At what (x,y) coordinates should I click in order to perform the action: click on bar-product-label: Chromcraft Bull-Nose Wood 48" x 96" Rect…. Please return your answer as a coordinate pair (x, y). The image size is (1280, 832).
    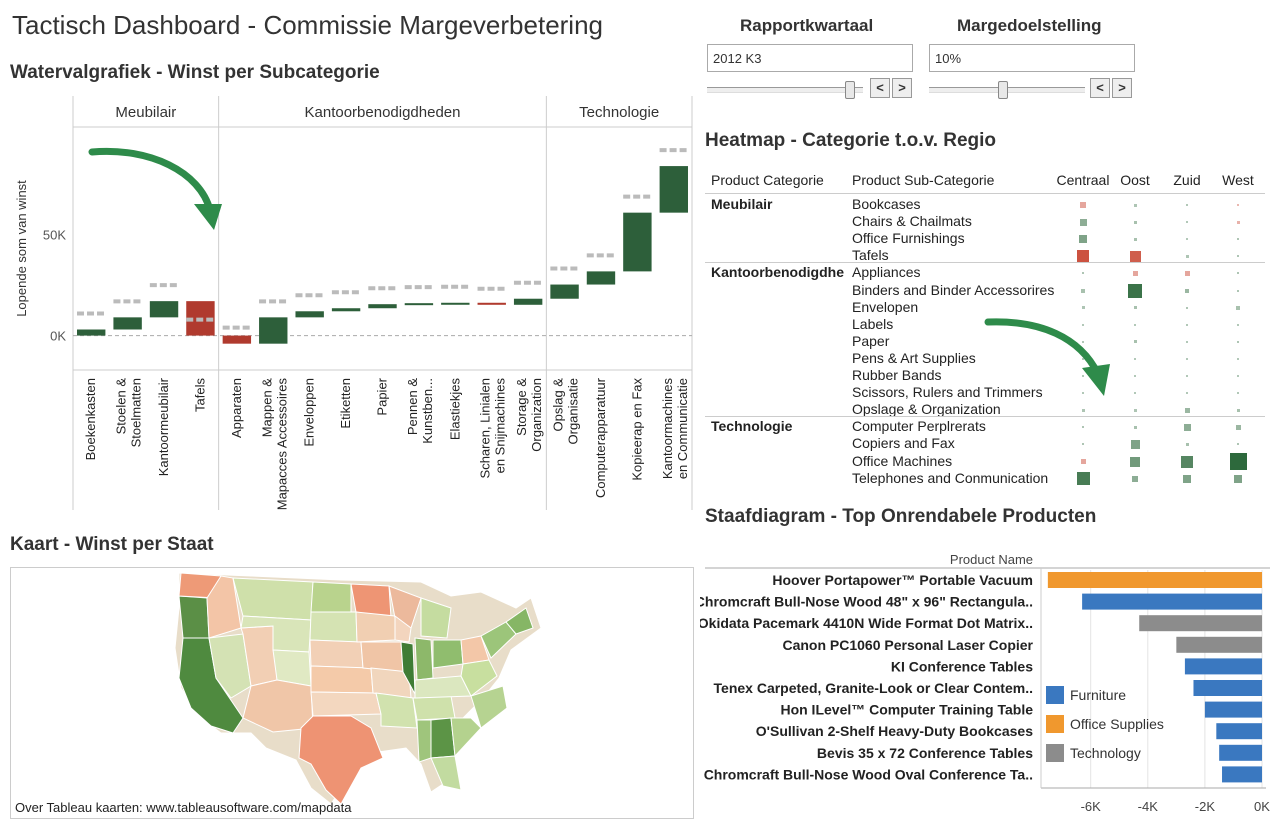
    Looking at the image, I should click on (866, 602).